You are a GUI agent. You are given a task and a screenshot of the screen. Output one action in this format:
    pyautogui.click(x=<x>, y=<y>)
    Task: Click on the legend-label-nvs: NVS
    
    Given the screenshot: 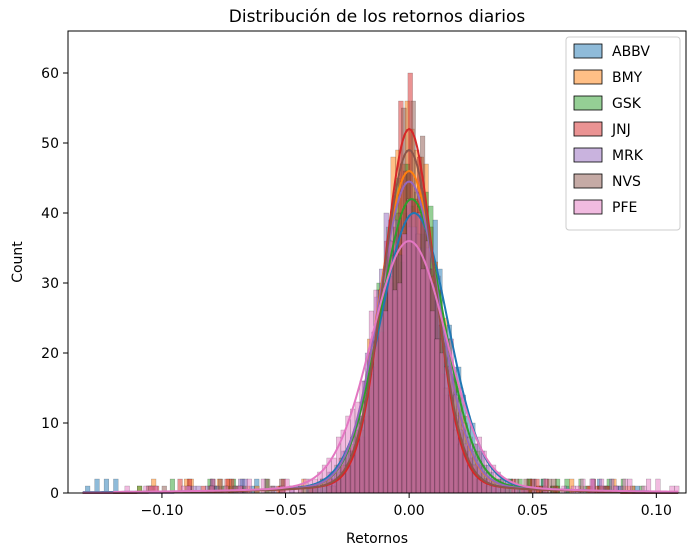 What is the action you would take?
    pyautogui.click(x=626, y=182)
    